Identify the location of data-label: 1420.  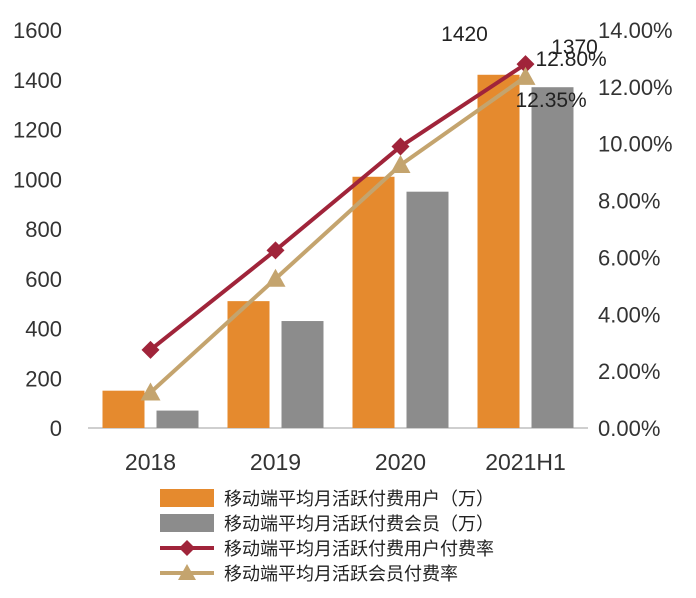
(464, 34).